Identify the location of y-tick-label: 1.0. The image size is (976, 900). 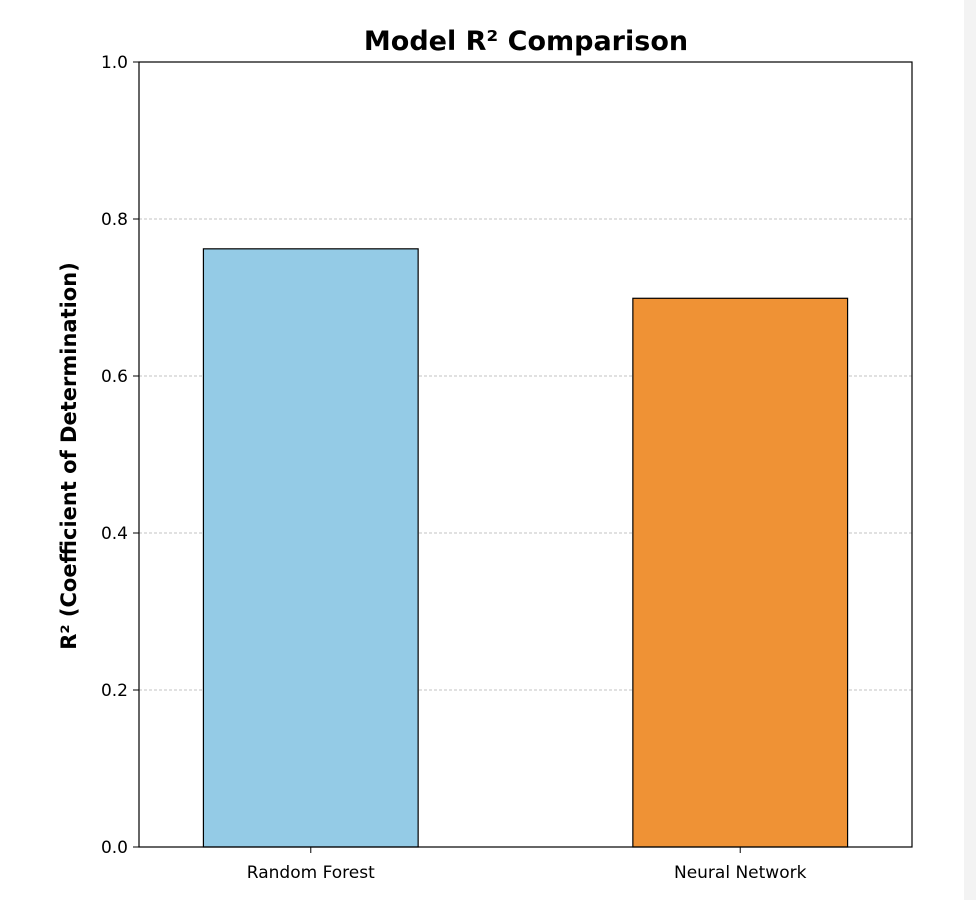
(114, 63).